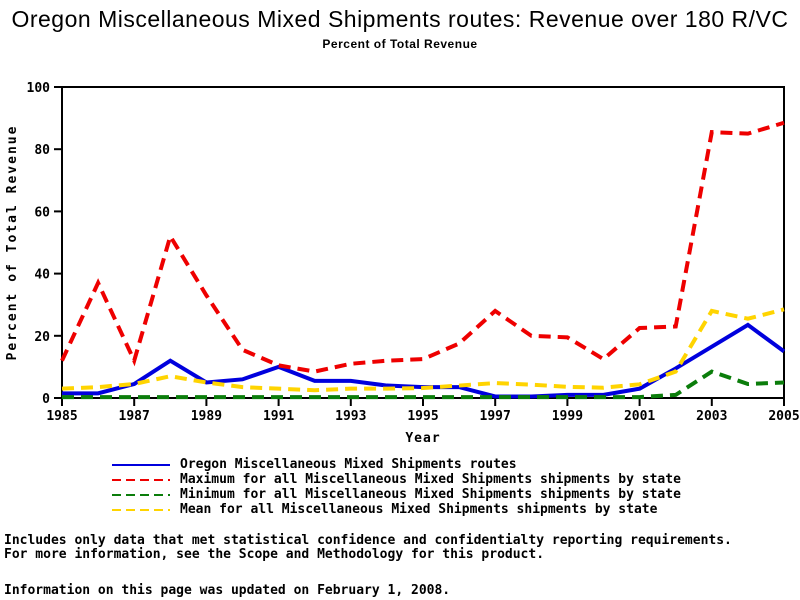 Image resolution: width=800 pixels, height=600 pixels. What do you see at coordinates (46, 399) in the screenshot?
I see `y-tick-label: 0` at bounding box center [46, 399].